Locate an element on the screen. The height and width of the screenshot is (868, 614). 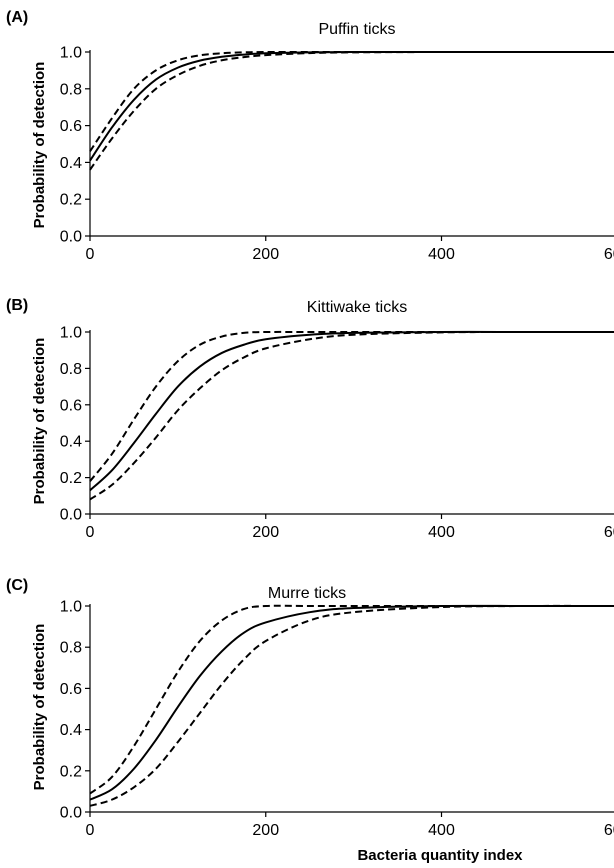
series-upper-ci-line-b is located at coordinates (351, 406).